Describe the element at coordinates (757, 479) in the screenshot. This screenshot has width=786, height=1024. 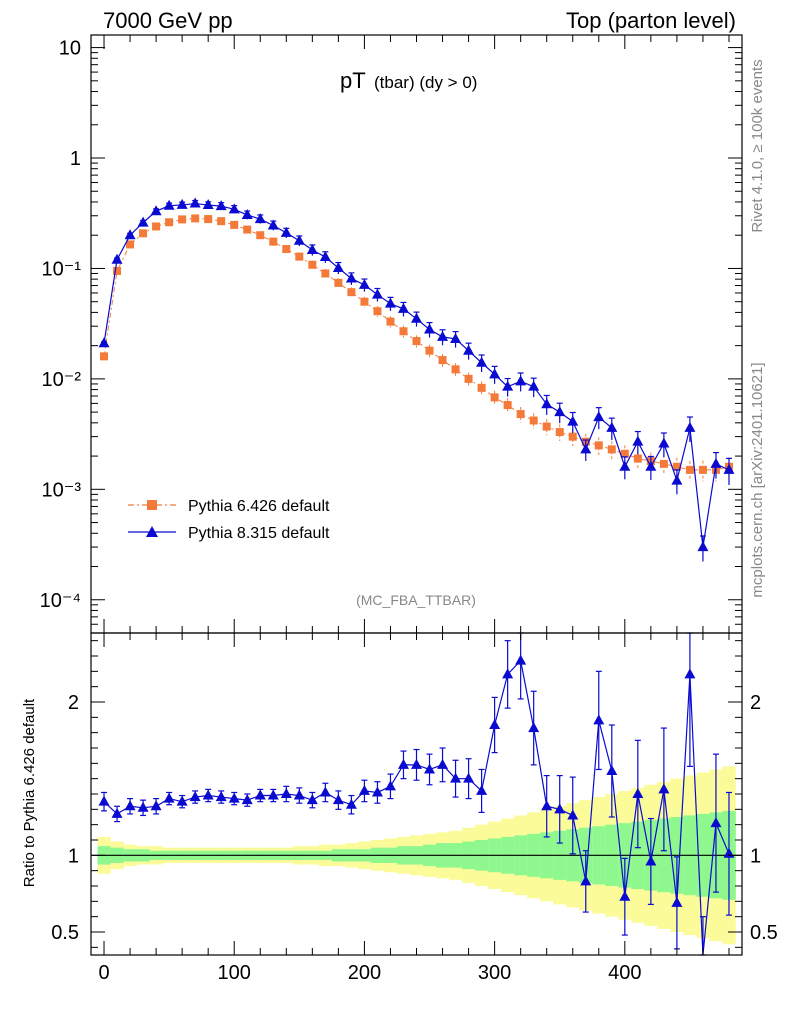
I see `side-label-mcplots: mcplots.cern.ch [arXiv:2401.10621]` at that location.